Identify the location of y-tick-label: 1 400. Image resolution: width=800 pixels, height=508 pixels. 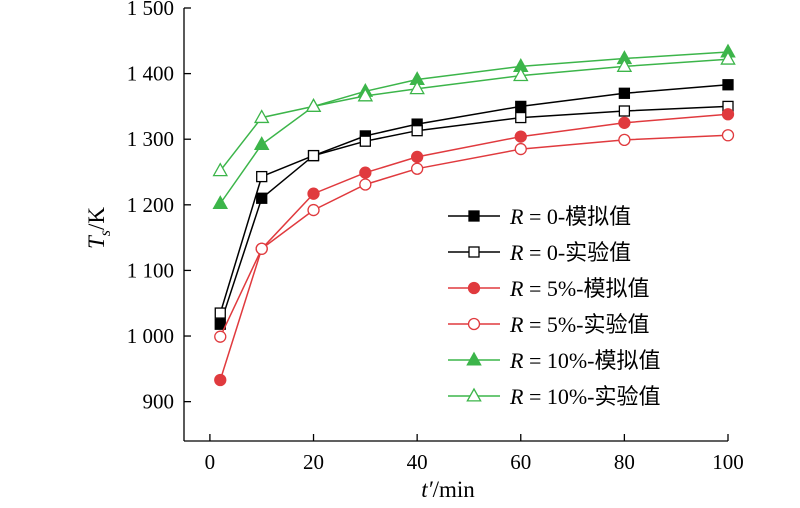
(150, 74).